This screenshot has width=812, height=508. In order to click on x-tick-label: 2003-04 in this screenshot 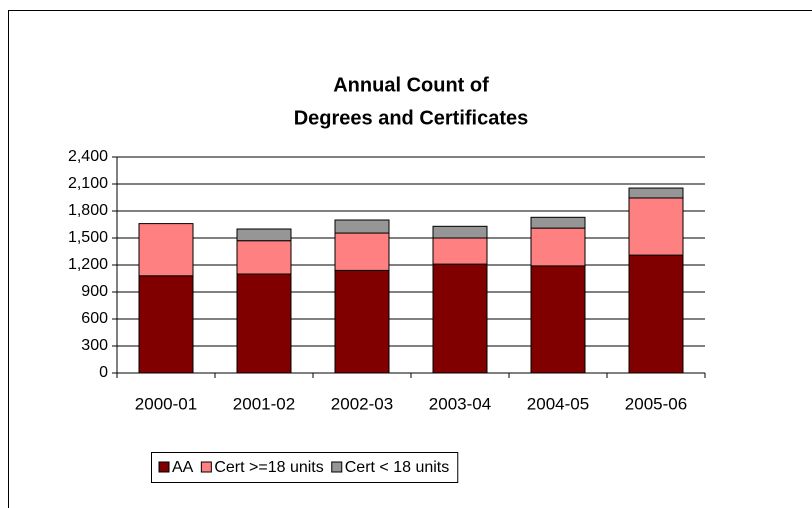, I will do `click(460, 403)`.